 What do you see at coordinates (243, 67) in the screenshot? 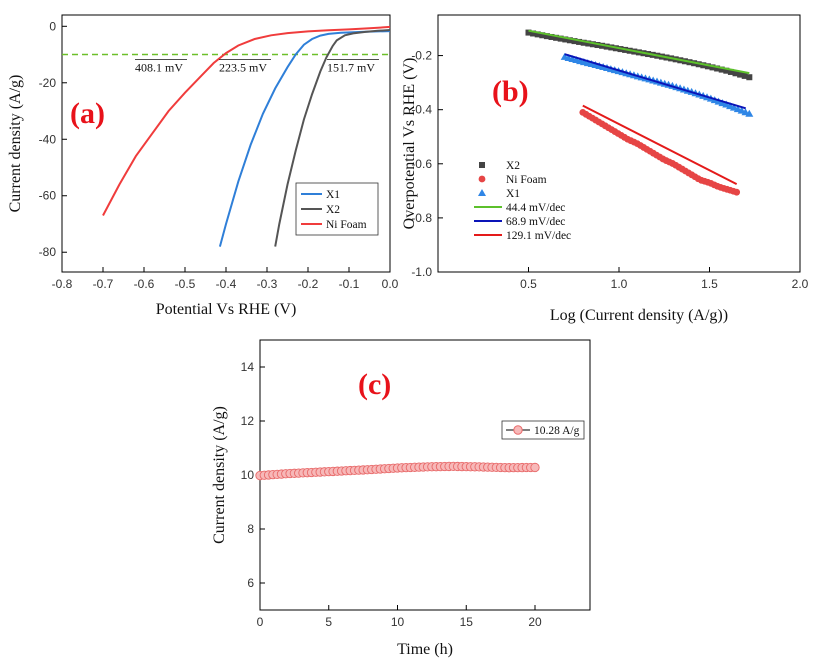
I see `overpotential-annotation: 223.5 mV` at bounding box center [243, 67].